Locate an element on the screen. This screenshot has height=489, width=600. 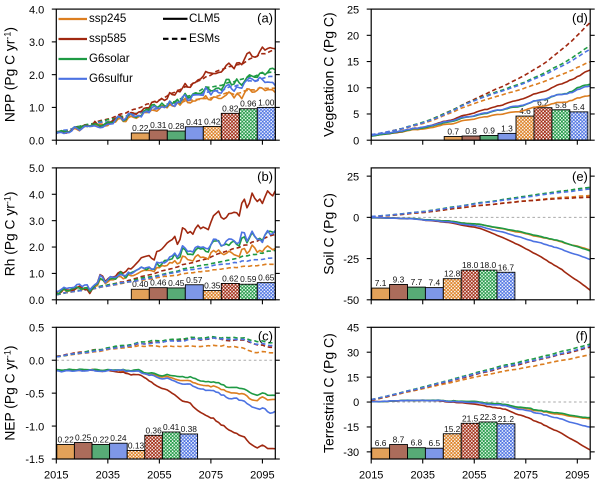
svg-text: 6.2 is located at coordinates (543, 103).